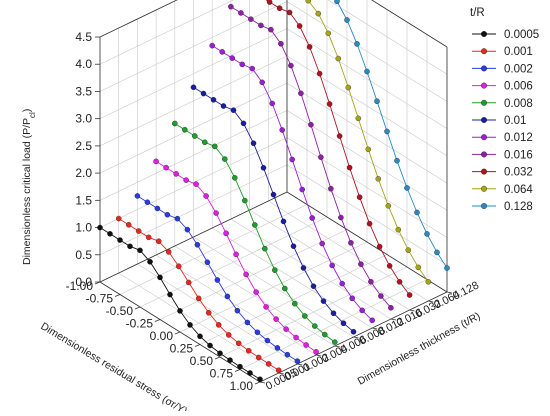 The image size is (550, 416). What do you see at coordinates (83, 64) in the screenshot?
I see `z-tick-label: 4.0` at bounding box center [83, 64].